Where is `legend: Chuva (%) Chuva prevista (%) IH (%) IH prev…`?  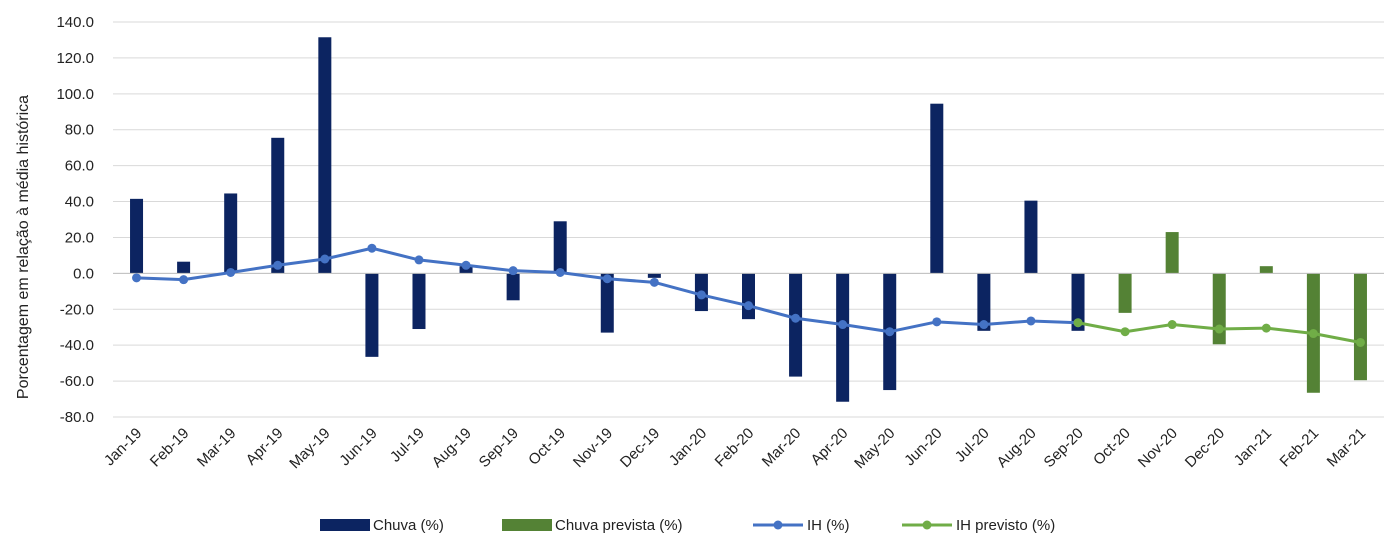 legend: Chuva (%) Chuva prevista (%) IH (%) IH prev… is located at coordinates (687, 525).